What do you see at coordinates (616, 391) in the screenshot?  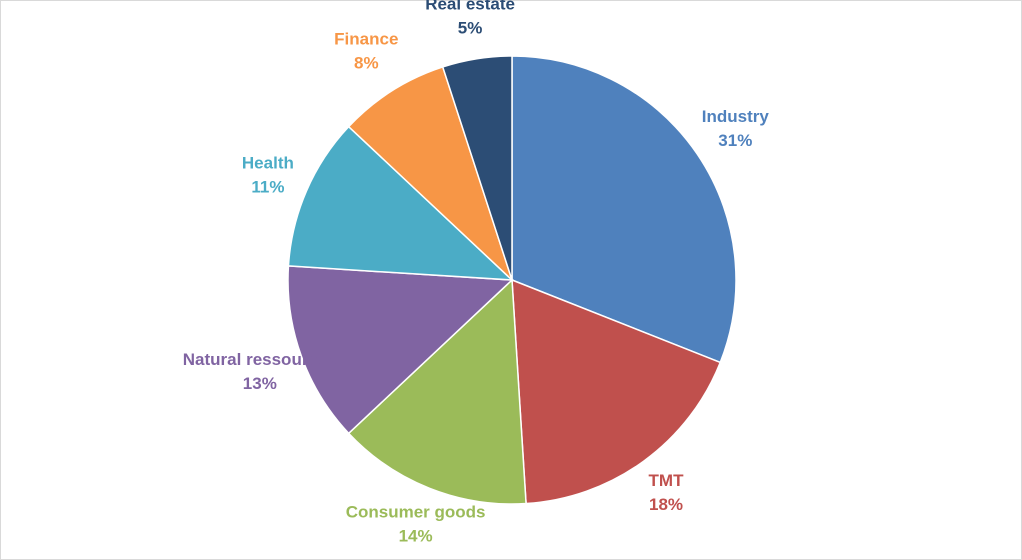 I see `pie-slice-tmt` at bounding box center [616, 391].